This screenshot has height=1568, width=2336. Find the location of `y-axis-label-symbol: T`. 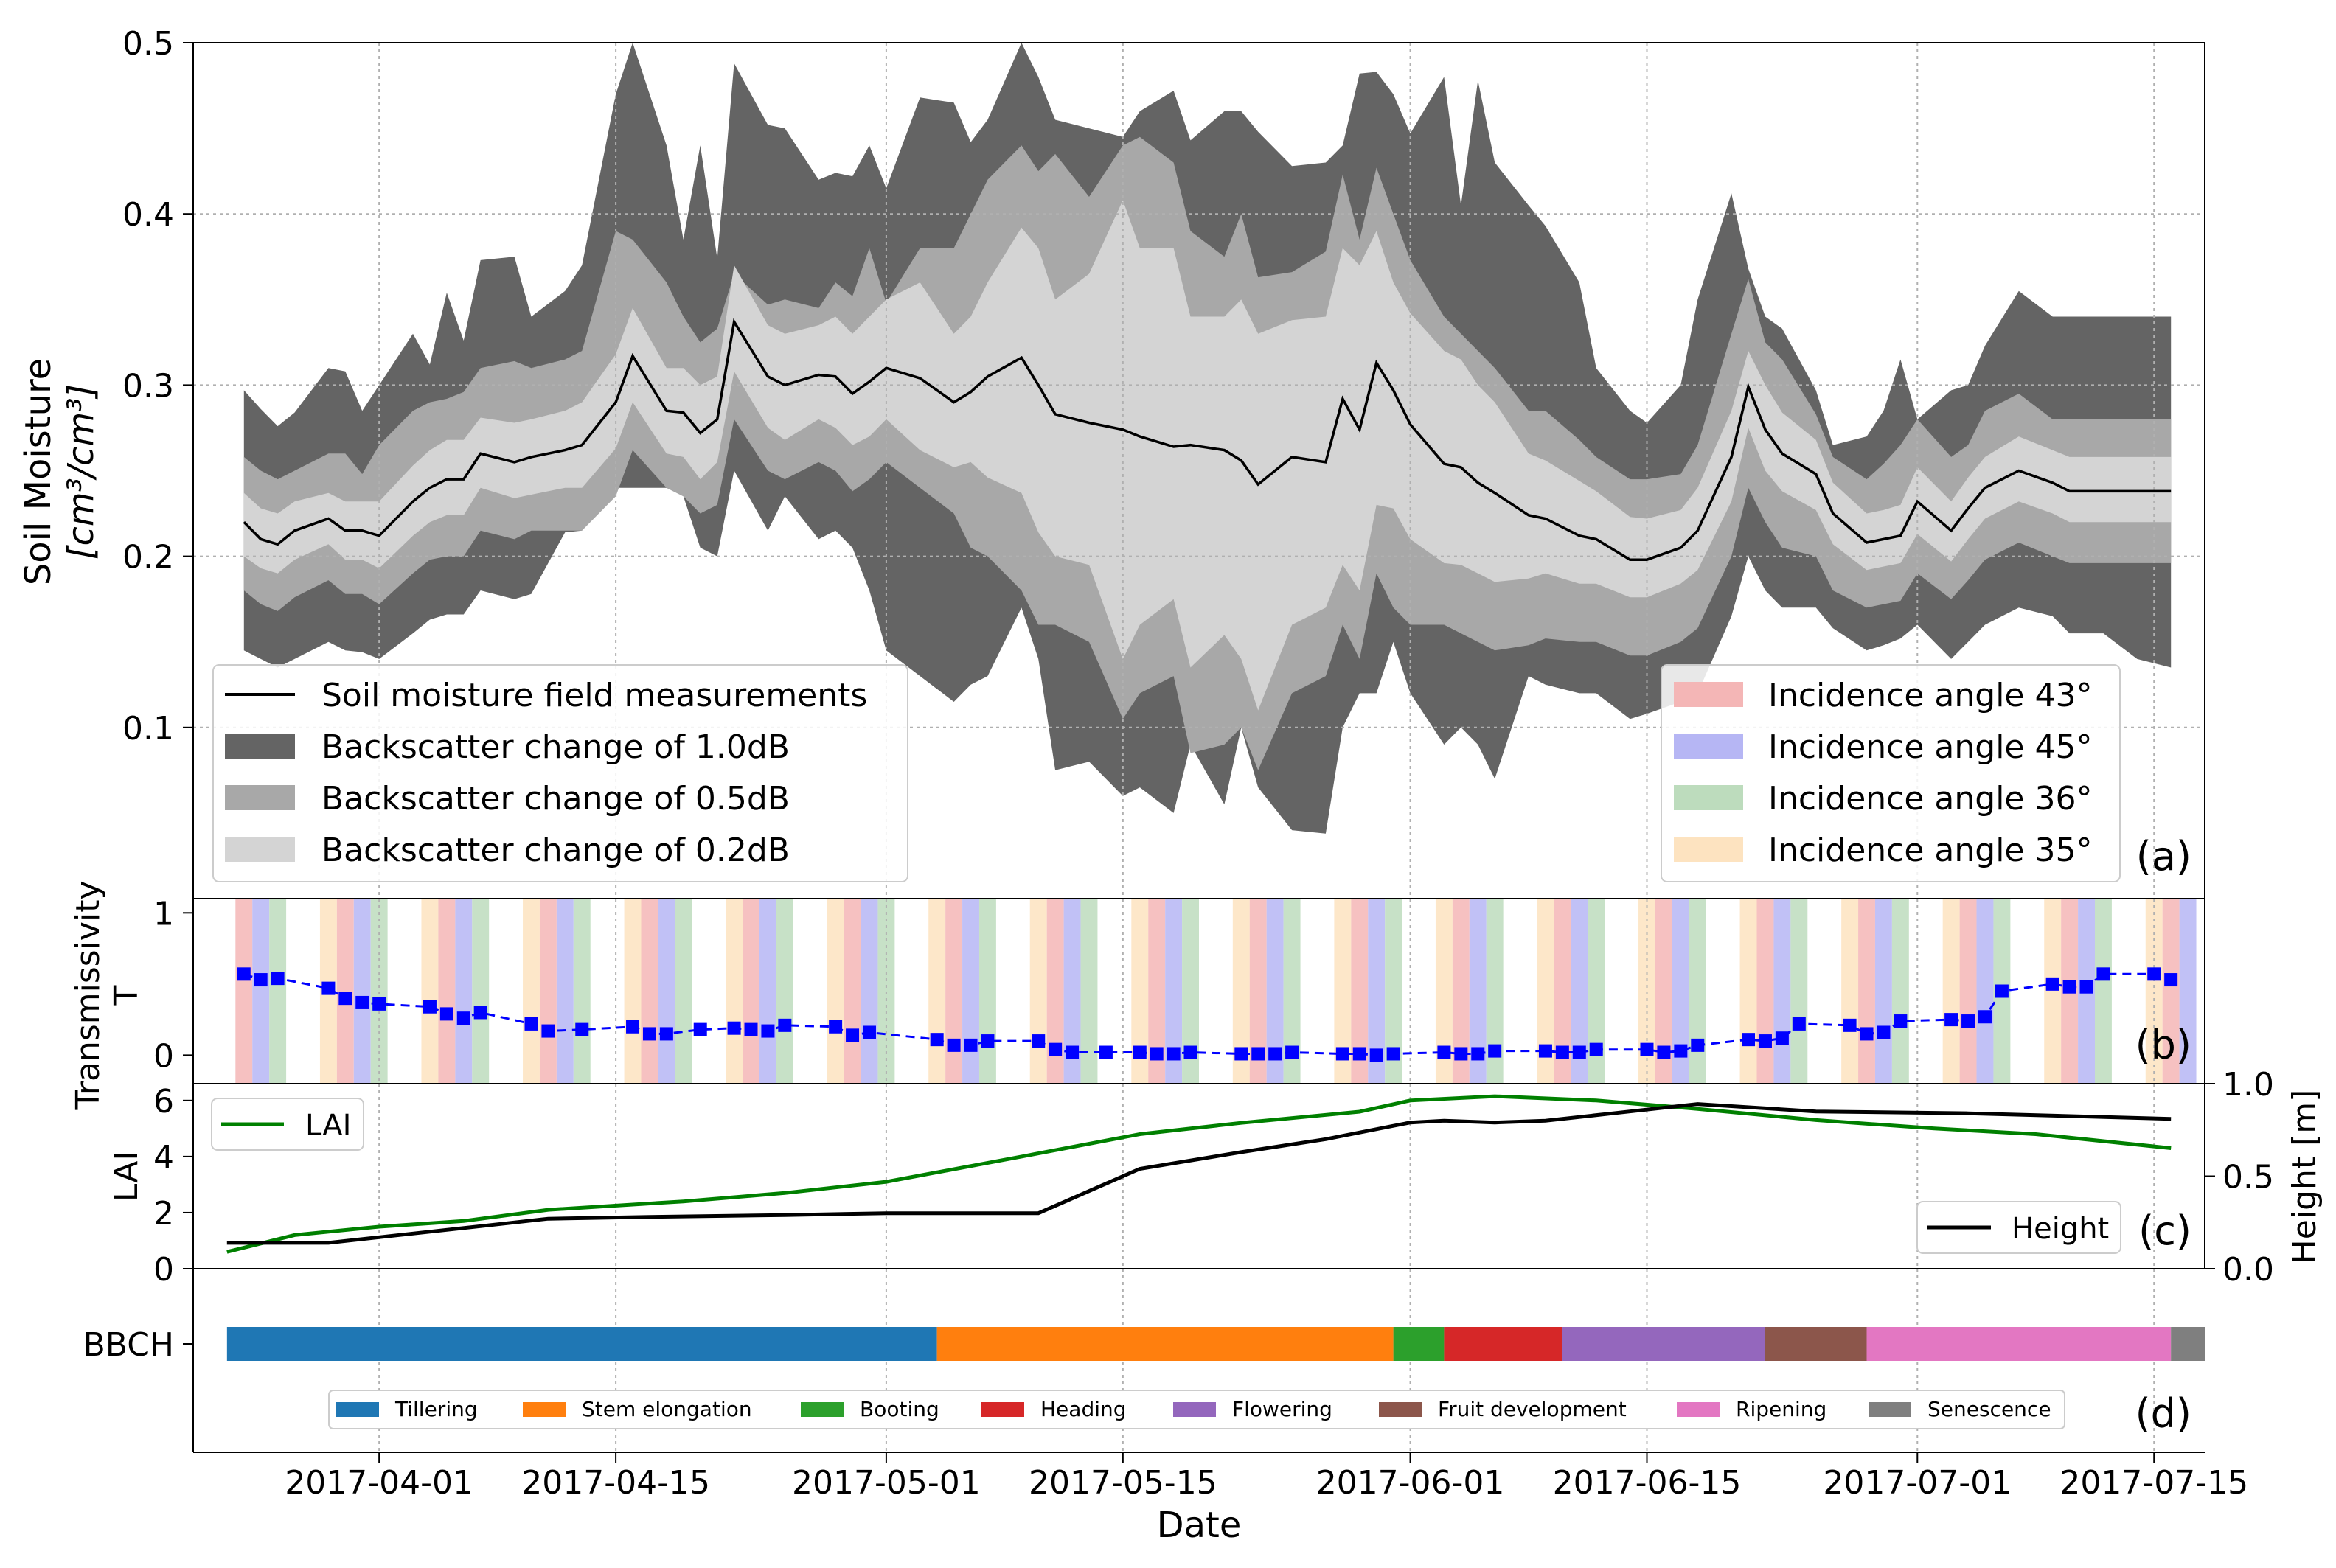

y-axis-label-symbol: T is located at coordinates (126, 995).